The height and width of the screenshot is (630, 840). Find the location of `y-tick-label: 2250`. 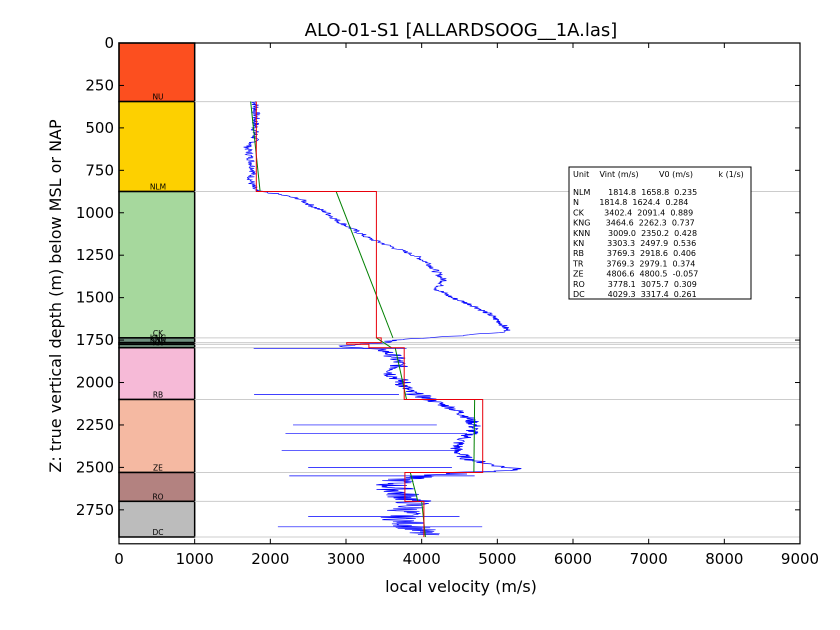

y-tick-label: 2250 is located at coordinates (95, 425).